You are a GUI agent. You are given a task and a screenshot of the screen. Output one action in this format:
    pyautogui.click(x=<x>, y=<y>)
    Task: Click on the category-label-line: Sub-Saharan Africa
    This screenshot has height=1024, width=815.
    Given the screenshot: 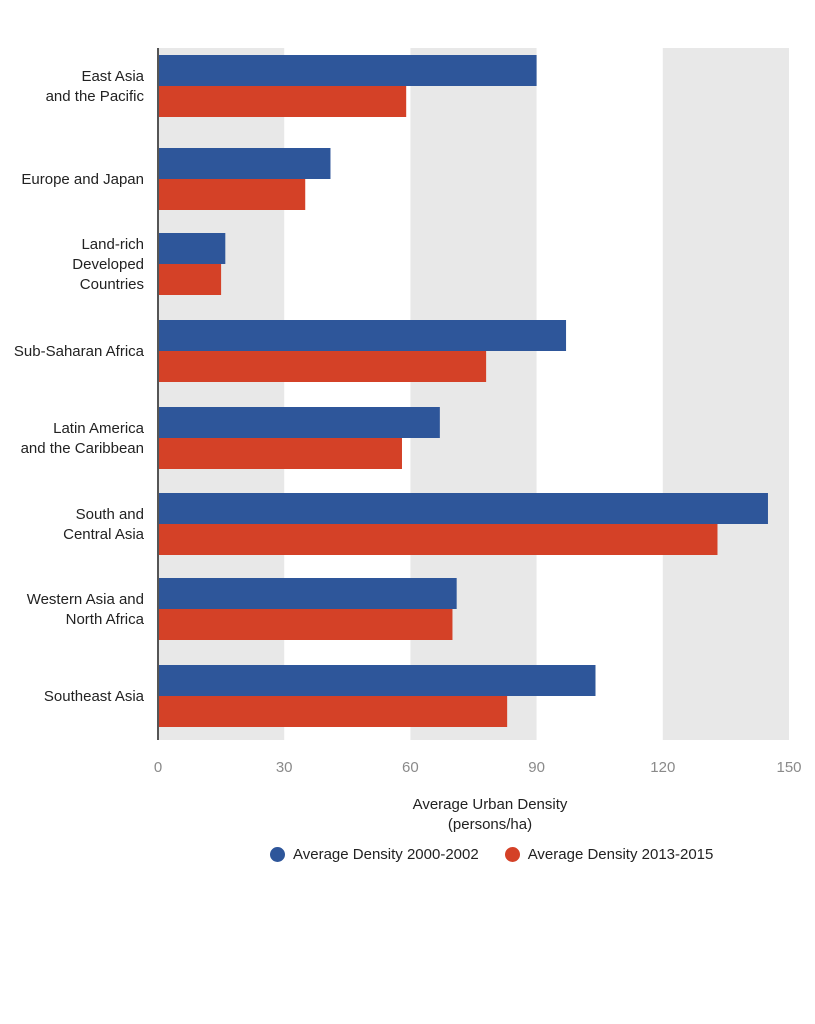 What is the action you would take?
    pyautogui.click(x=79, y=351)
    